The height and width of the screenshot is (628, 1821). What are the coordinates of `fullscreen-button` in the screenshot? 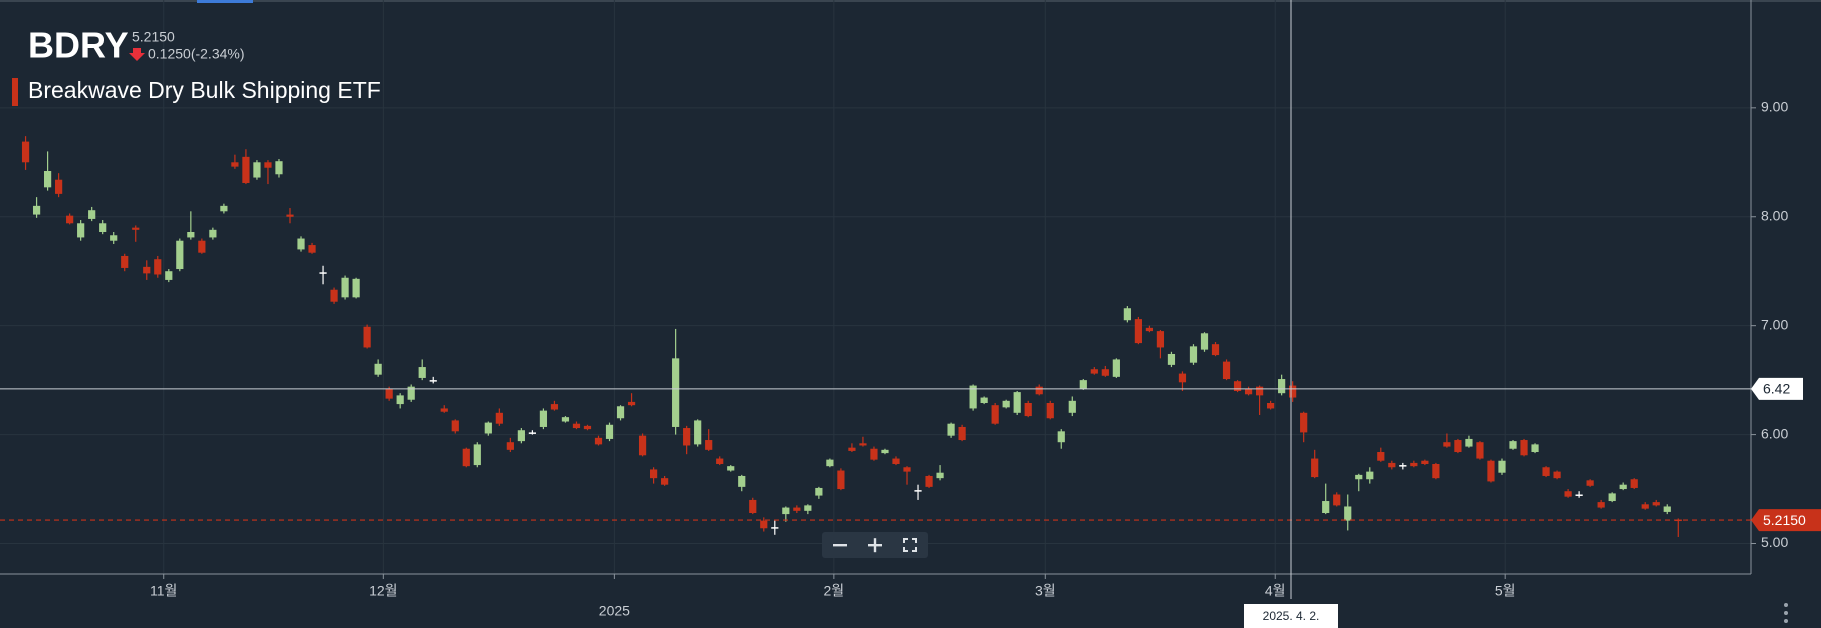 It's located at (910, 545).